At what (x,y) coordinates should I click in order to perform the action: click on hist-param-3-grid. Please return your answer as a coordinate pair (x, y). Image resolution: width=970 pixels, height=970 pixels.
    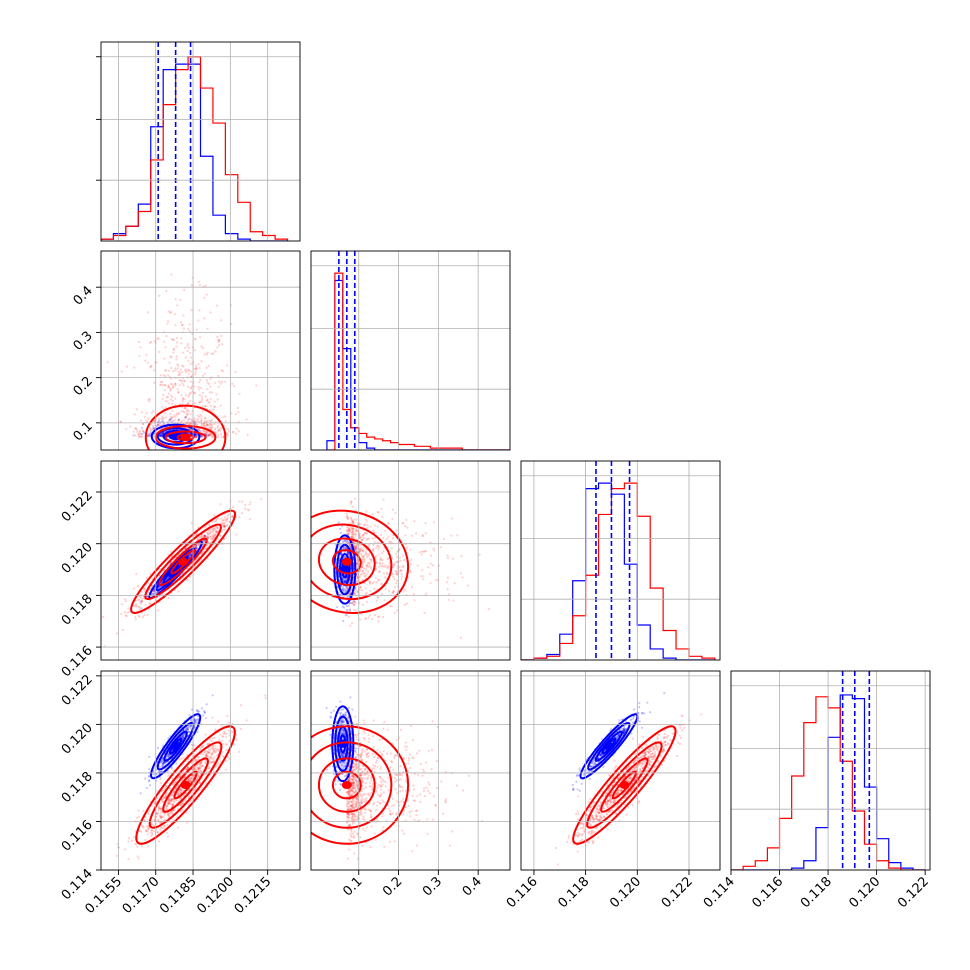
    Looking at the image, I should click on (620, 560).